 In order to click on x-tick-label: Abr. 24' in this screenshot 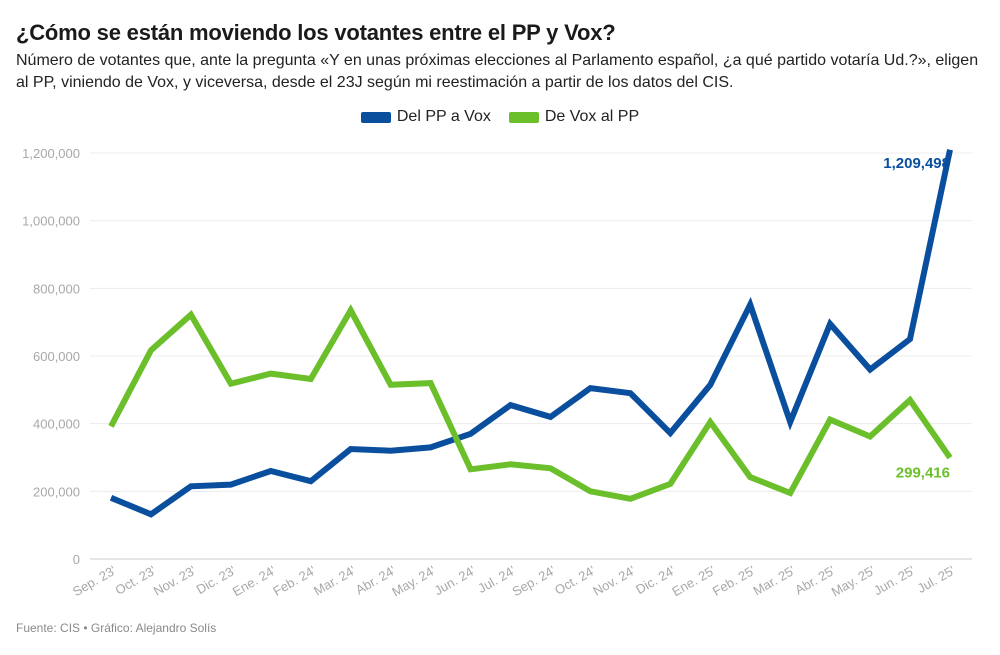, I will do `click(375, 580)`.